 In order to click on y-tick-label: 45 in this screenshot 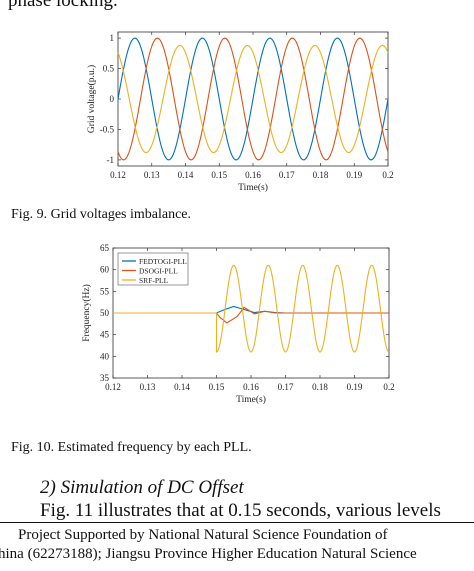, I will do `click(105, 335)`.